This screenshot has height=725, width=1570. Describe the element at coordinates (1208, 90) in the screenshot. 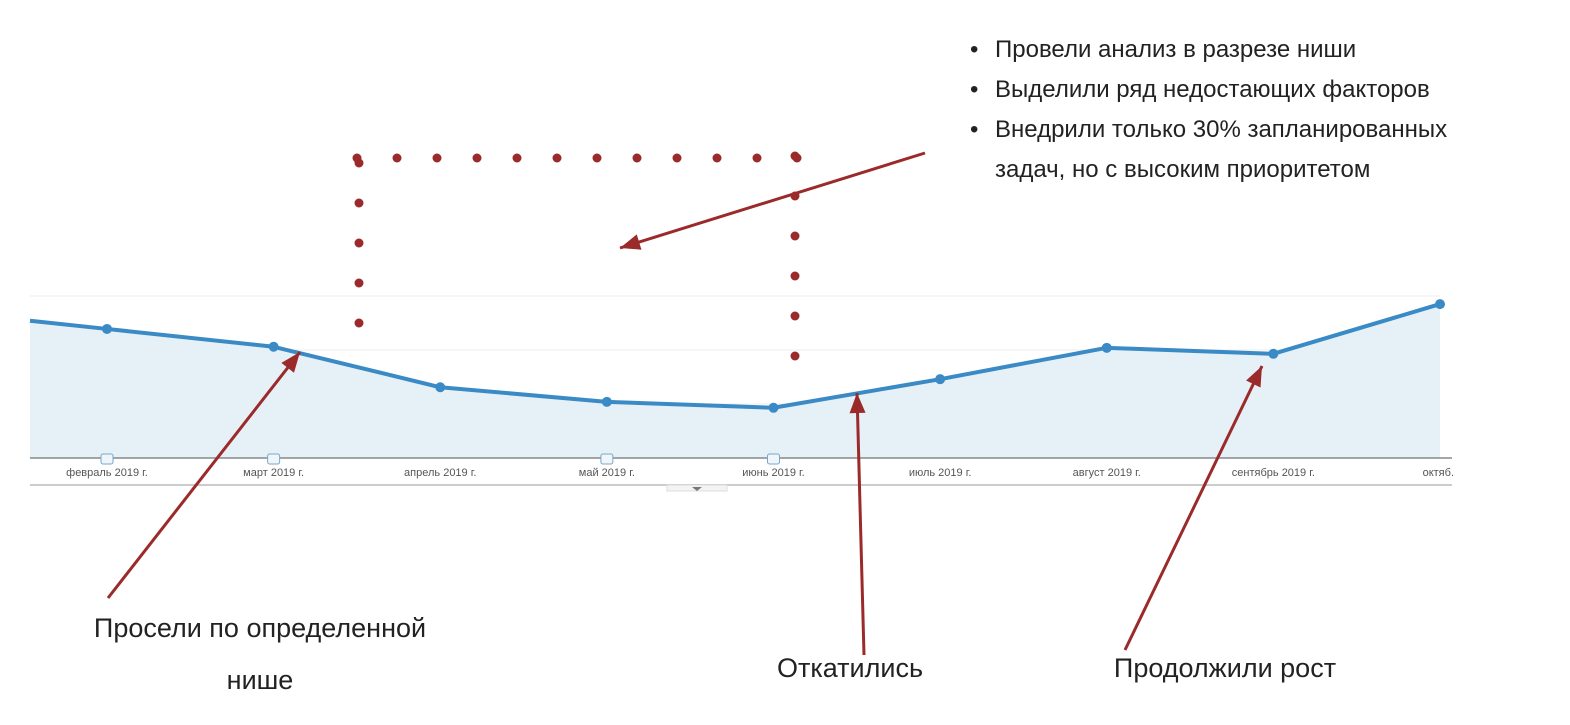

I see `bullet-item: Выделили ряд недостающих факторов` at that location.